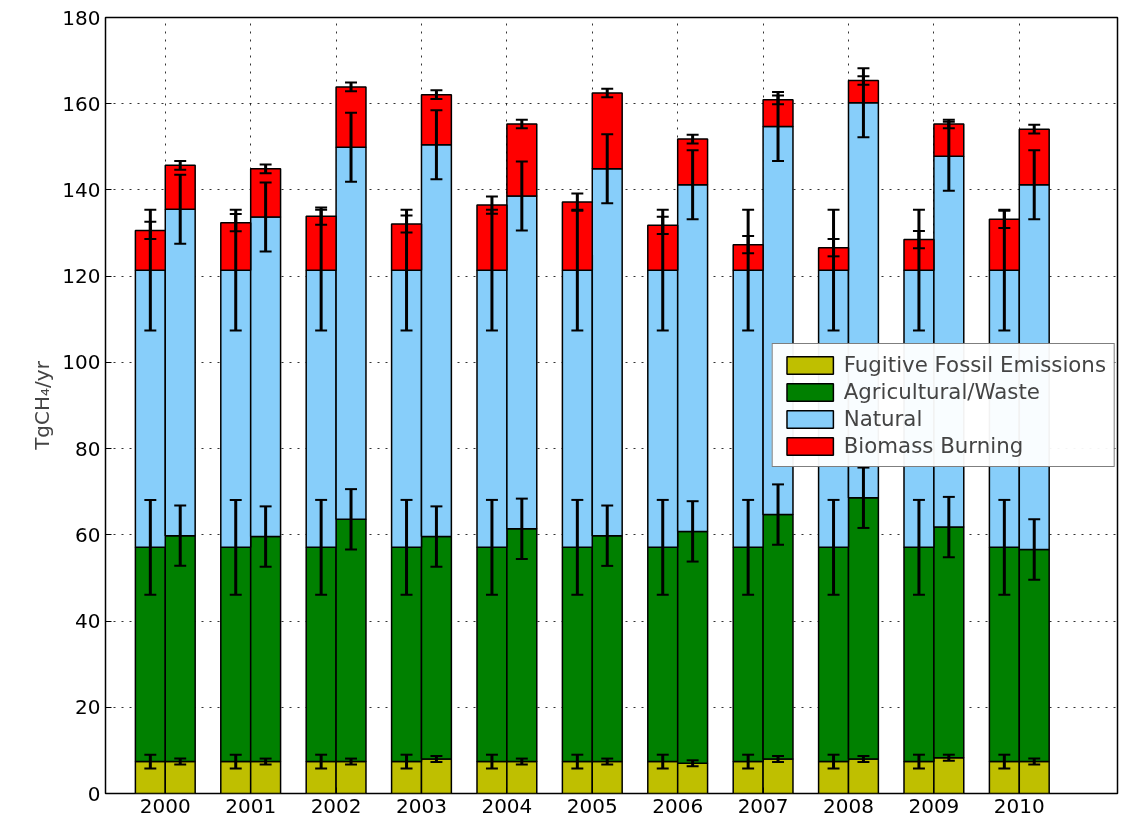 This screenshot has height=826, width=1129. What do you see at coordinates (88, 534) in the screenshot?
I see `y-tick-label: 60` at bounding box center [88, 534].